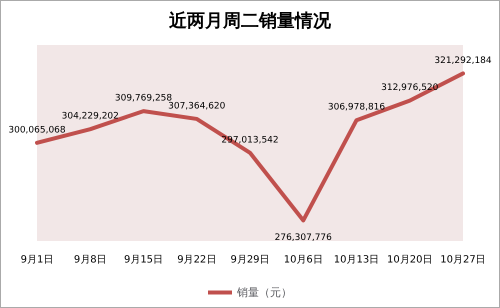 The image size is (500, 308). What do you see at coordinates (250, 21) in the screenshot?
I see `chart-title: 近两月周二销量情况` at bounding box center [250, 21].